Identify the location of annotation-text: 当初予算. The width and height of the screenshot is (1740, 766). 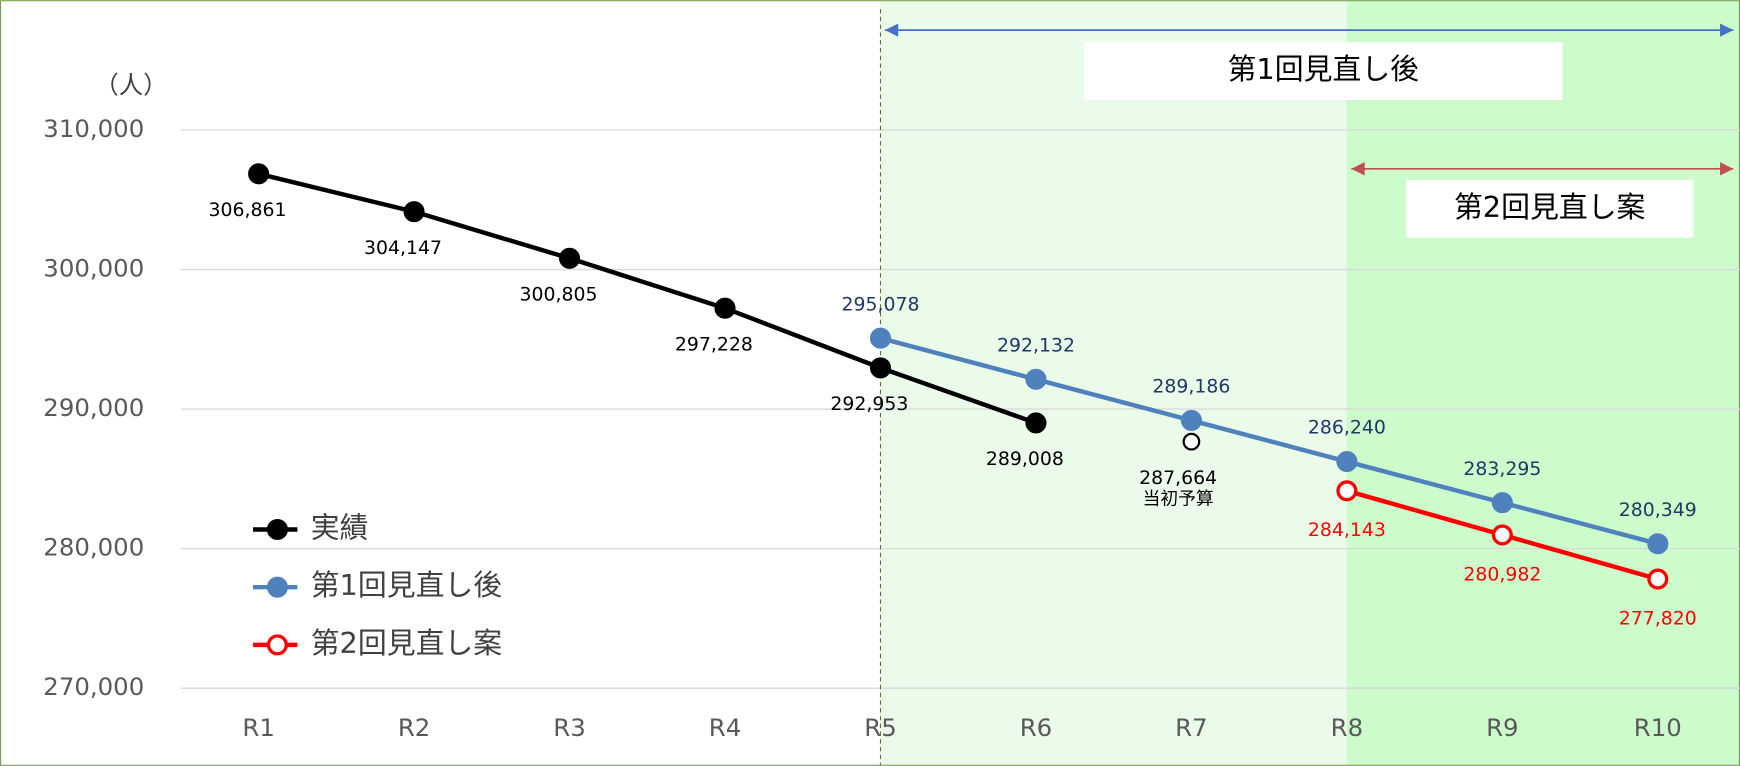
(1178, 498).